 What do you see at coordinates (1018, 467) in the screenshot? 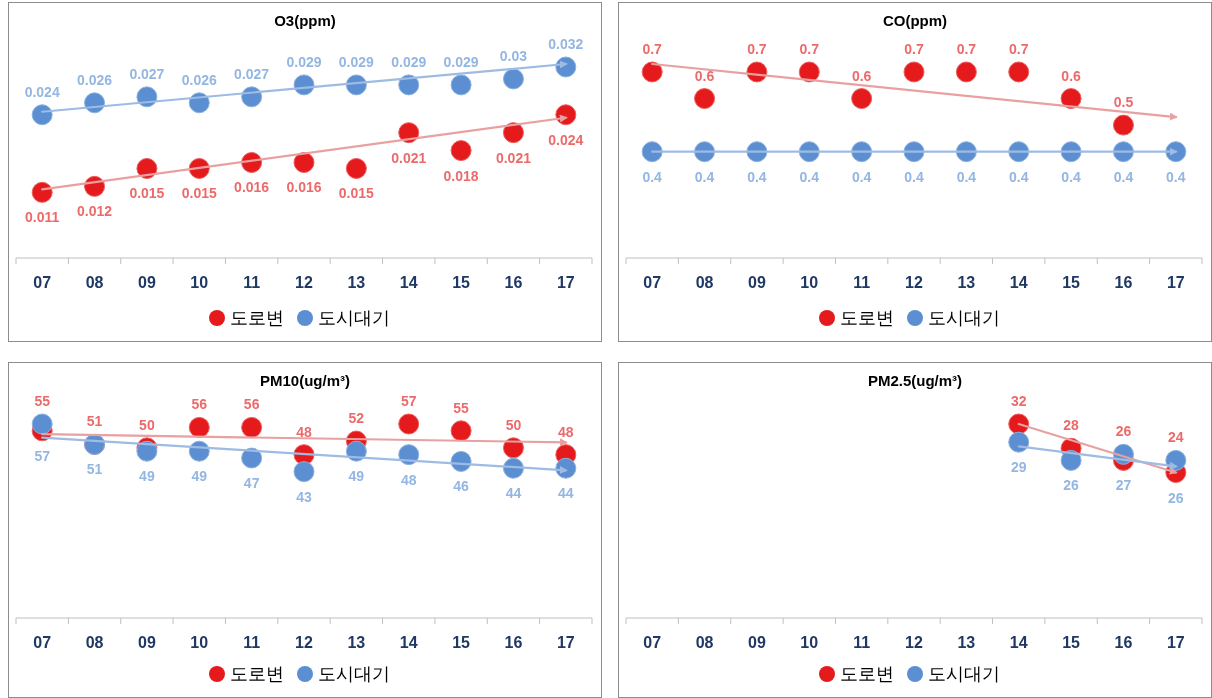
I see `data-label: 29` at bounding box center [1018, 467].